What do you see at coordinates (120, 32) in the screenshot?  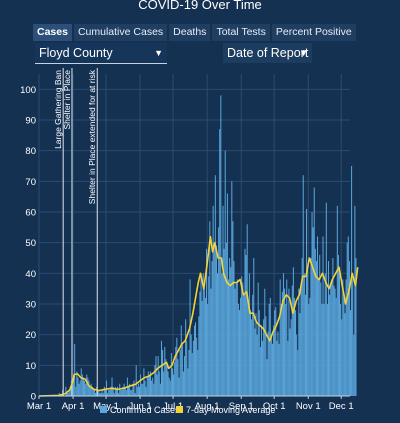 I see `tab-cumulative-cases: Cumulative Cases` at bounding box center [120, 32].